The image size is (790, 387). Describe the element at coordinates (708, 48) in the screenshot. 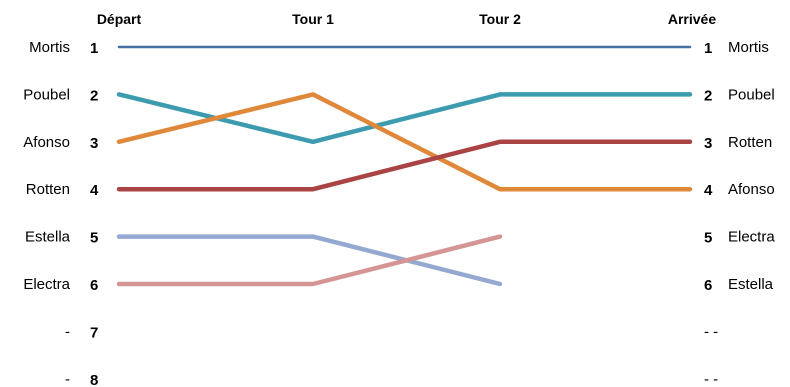

I see `finish-rank: 1` at that location.